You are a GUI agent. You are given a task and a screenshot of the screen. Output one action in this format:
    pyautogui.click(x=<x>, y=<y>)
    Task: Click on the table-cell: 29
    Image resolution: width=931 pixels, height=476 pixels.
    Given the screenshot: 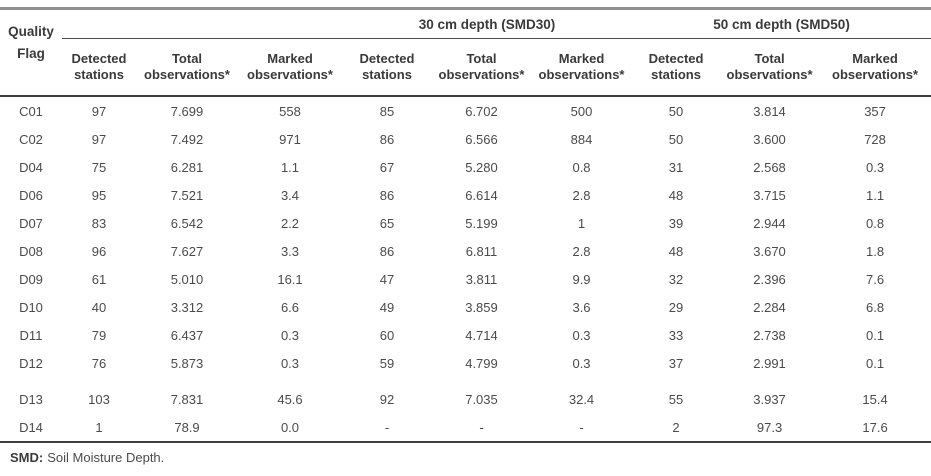 What is the action you would take?
    pyautogui.click(x=676, y=307)
    